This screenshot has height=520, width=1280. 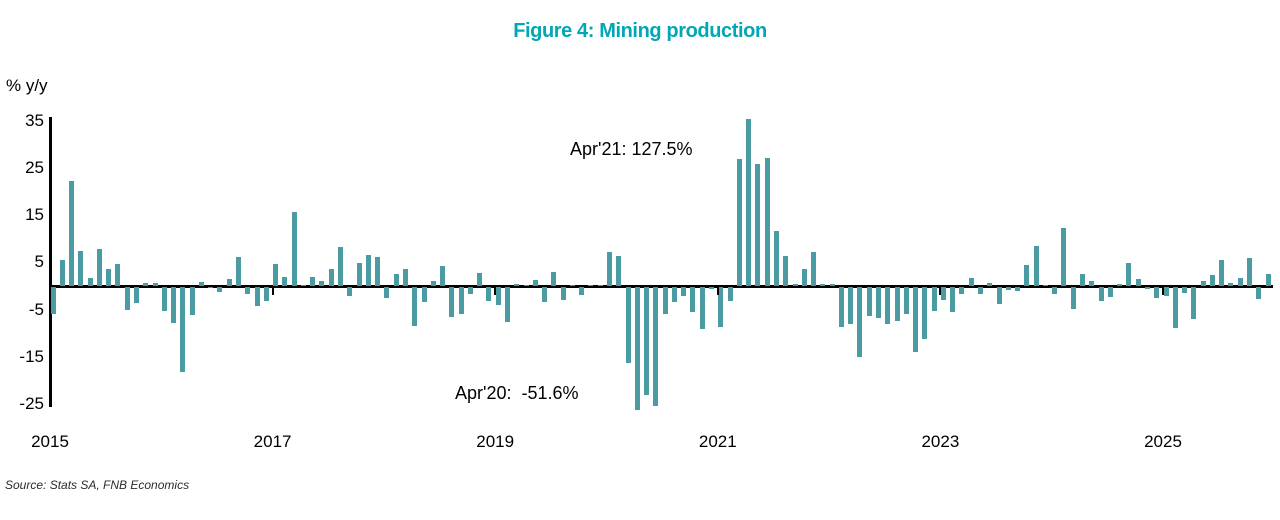 I want to click on source-note: Source: Stats SA, FNB Economics, so click(x=97, y=485).